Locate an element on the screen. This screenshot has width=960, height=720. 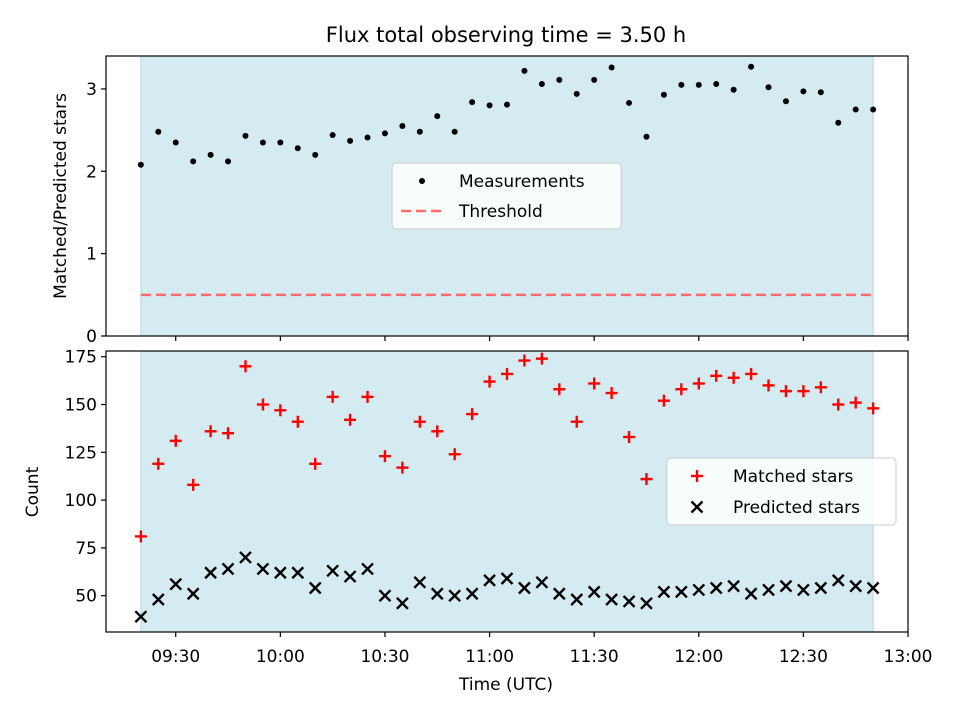
x-tick-label: 12:30 is located at coordinates (803, 657).